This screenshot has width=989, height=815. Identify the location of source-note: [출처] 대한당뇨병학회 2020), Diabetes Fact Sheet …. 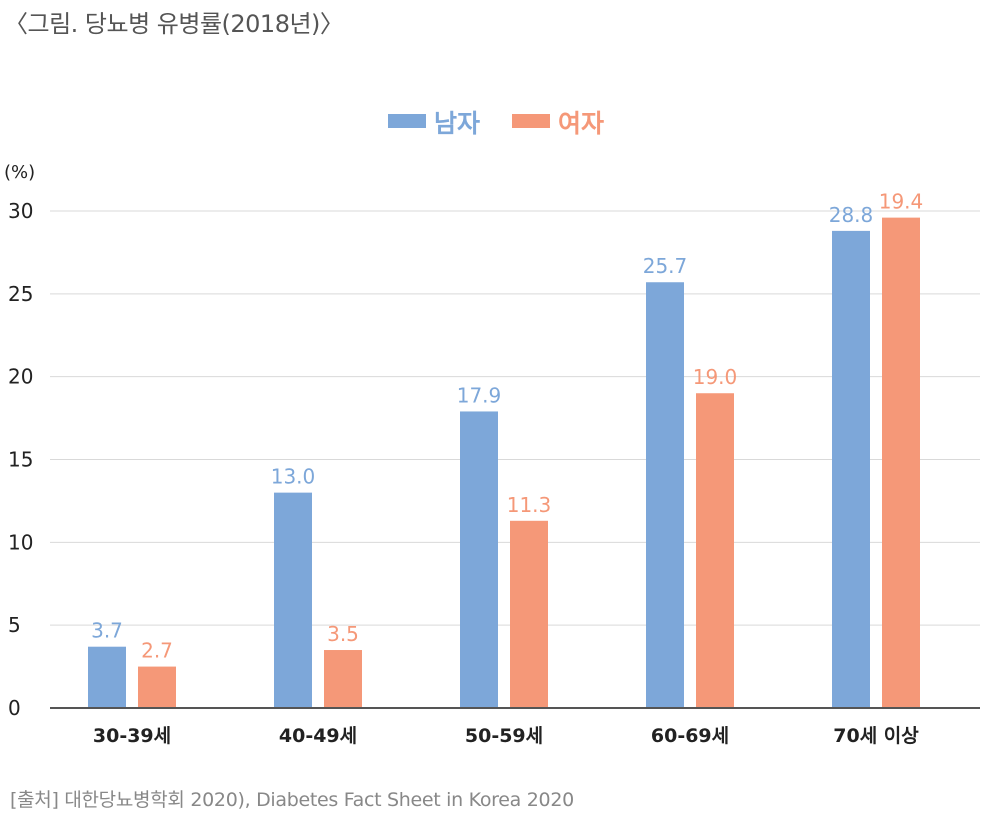
(292, 800).